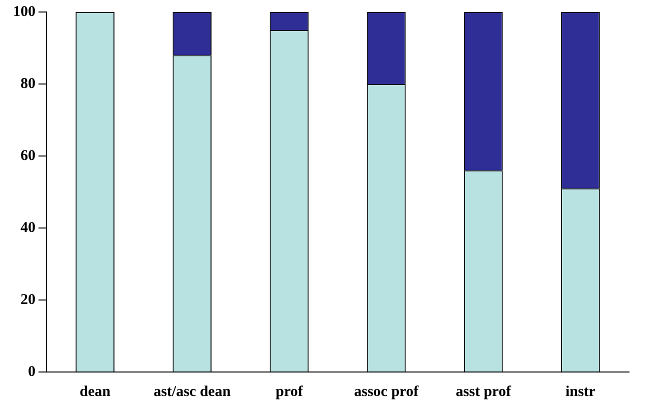  Describe the element at coordinates (28, 228) in the screenshot. I see `y-tick-label: 40` at that location.